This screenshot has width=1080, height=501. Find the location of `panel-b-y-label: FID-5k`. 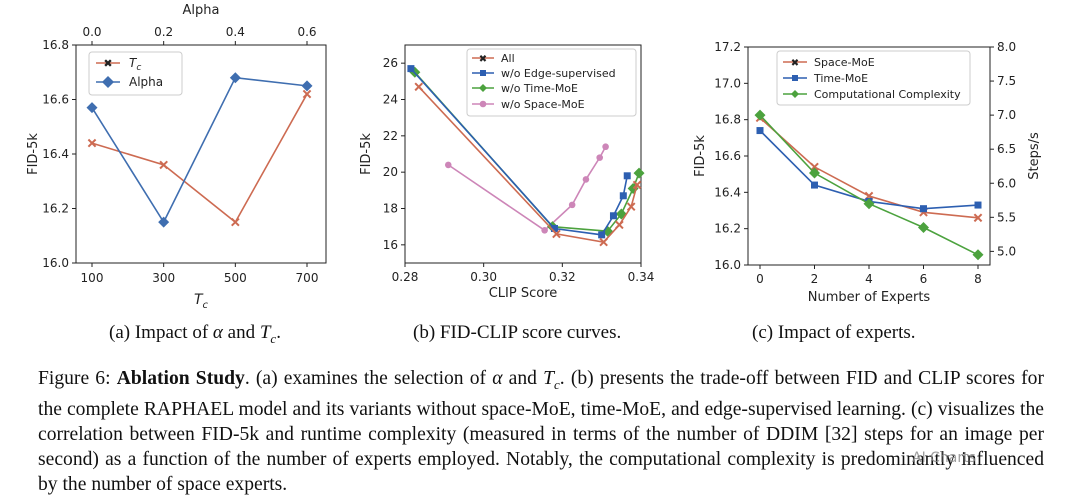

panel-b-y-label: FID-5k is located at coordinates (366, 154).